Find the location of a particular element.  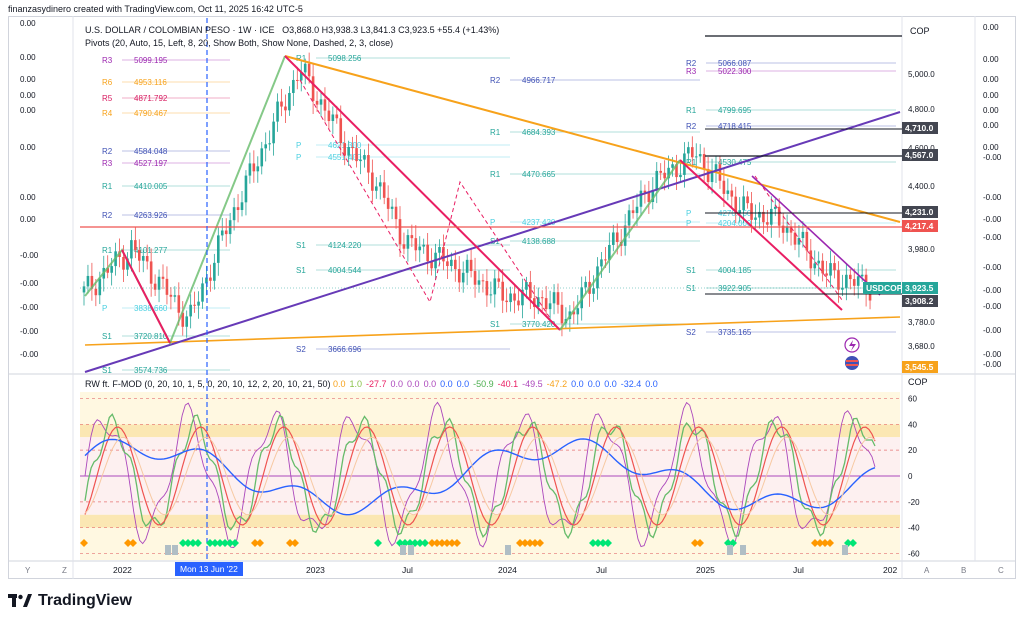

pivot-value: 3720.810 is located at coordinates (151, 336).